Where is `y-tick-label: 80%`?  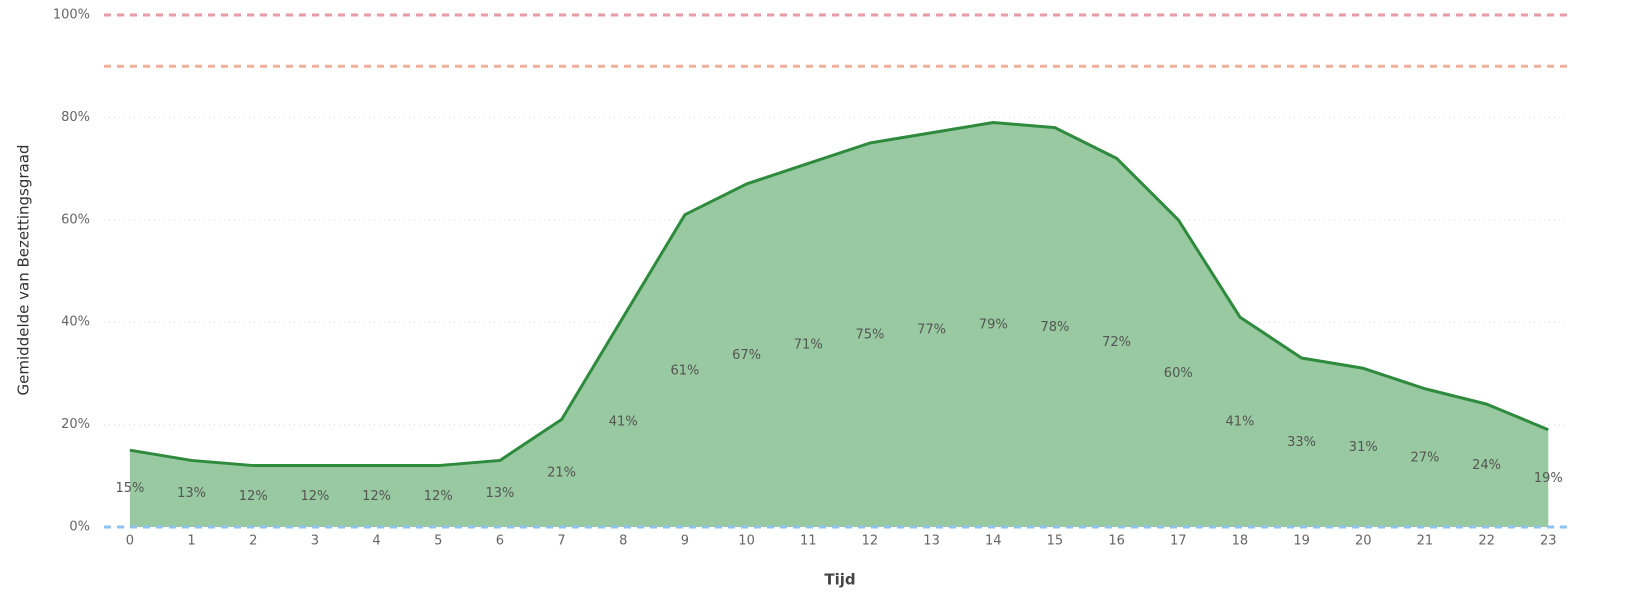
y-tick-label: 80% is located at coordinates (75, 117).